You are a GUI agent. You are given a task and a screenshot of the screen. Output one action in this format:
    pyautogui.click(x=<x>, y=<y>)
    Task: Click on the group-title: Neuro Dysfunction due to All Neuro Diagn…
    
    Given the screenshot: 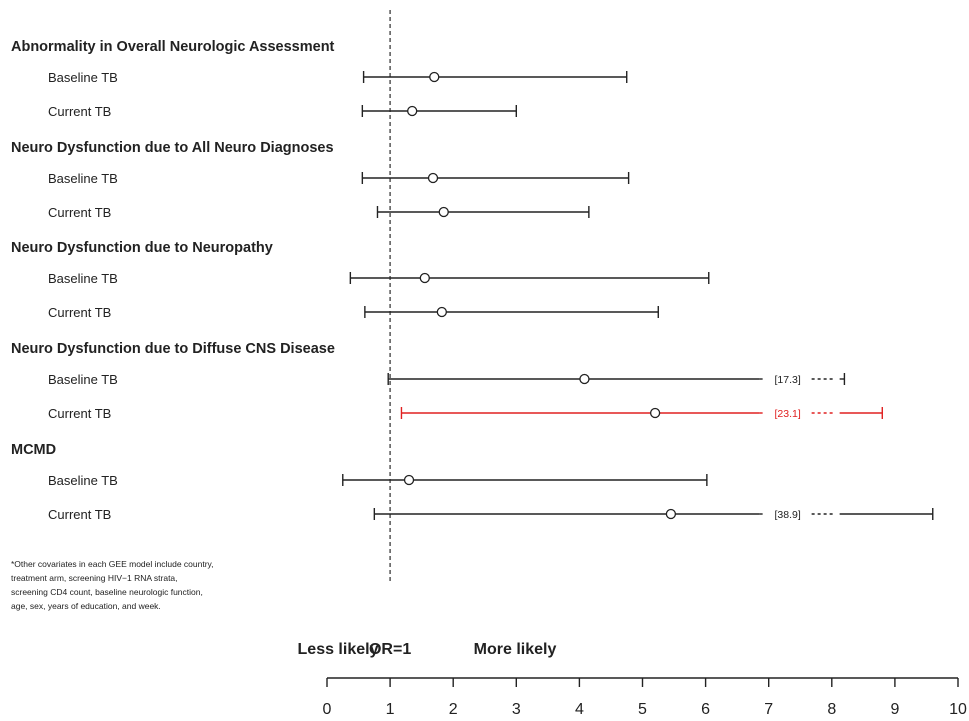 What is the action you would take?
    pyautogui.click(x=172, y=148)
    